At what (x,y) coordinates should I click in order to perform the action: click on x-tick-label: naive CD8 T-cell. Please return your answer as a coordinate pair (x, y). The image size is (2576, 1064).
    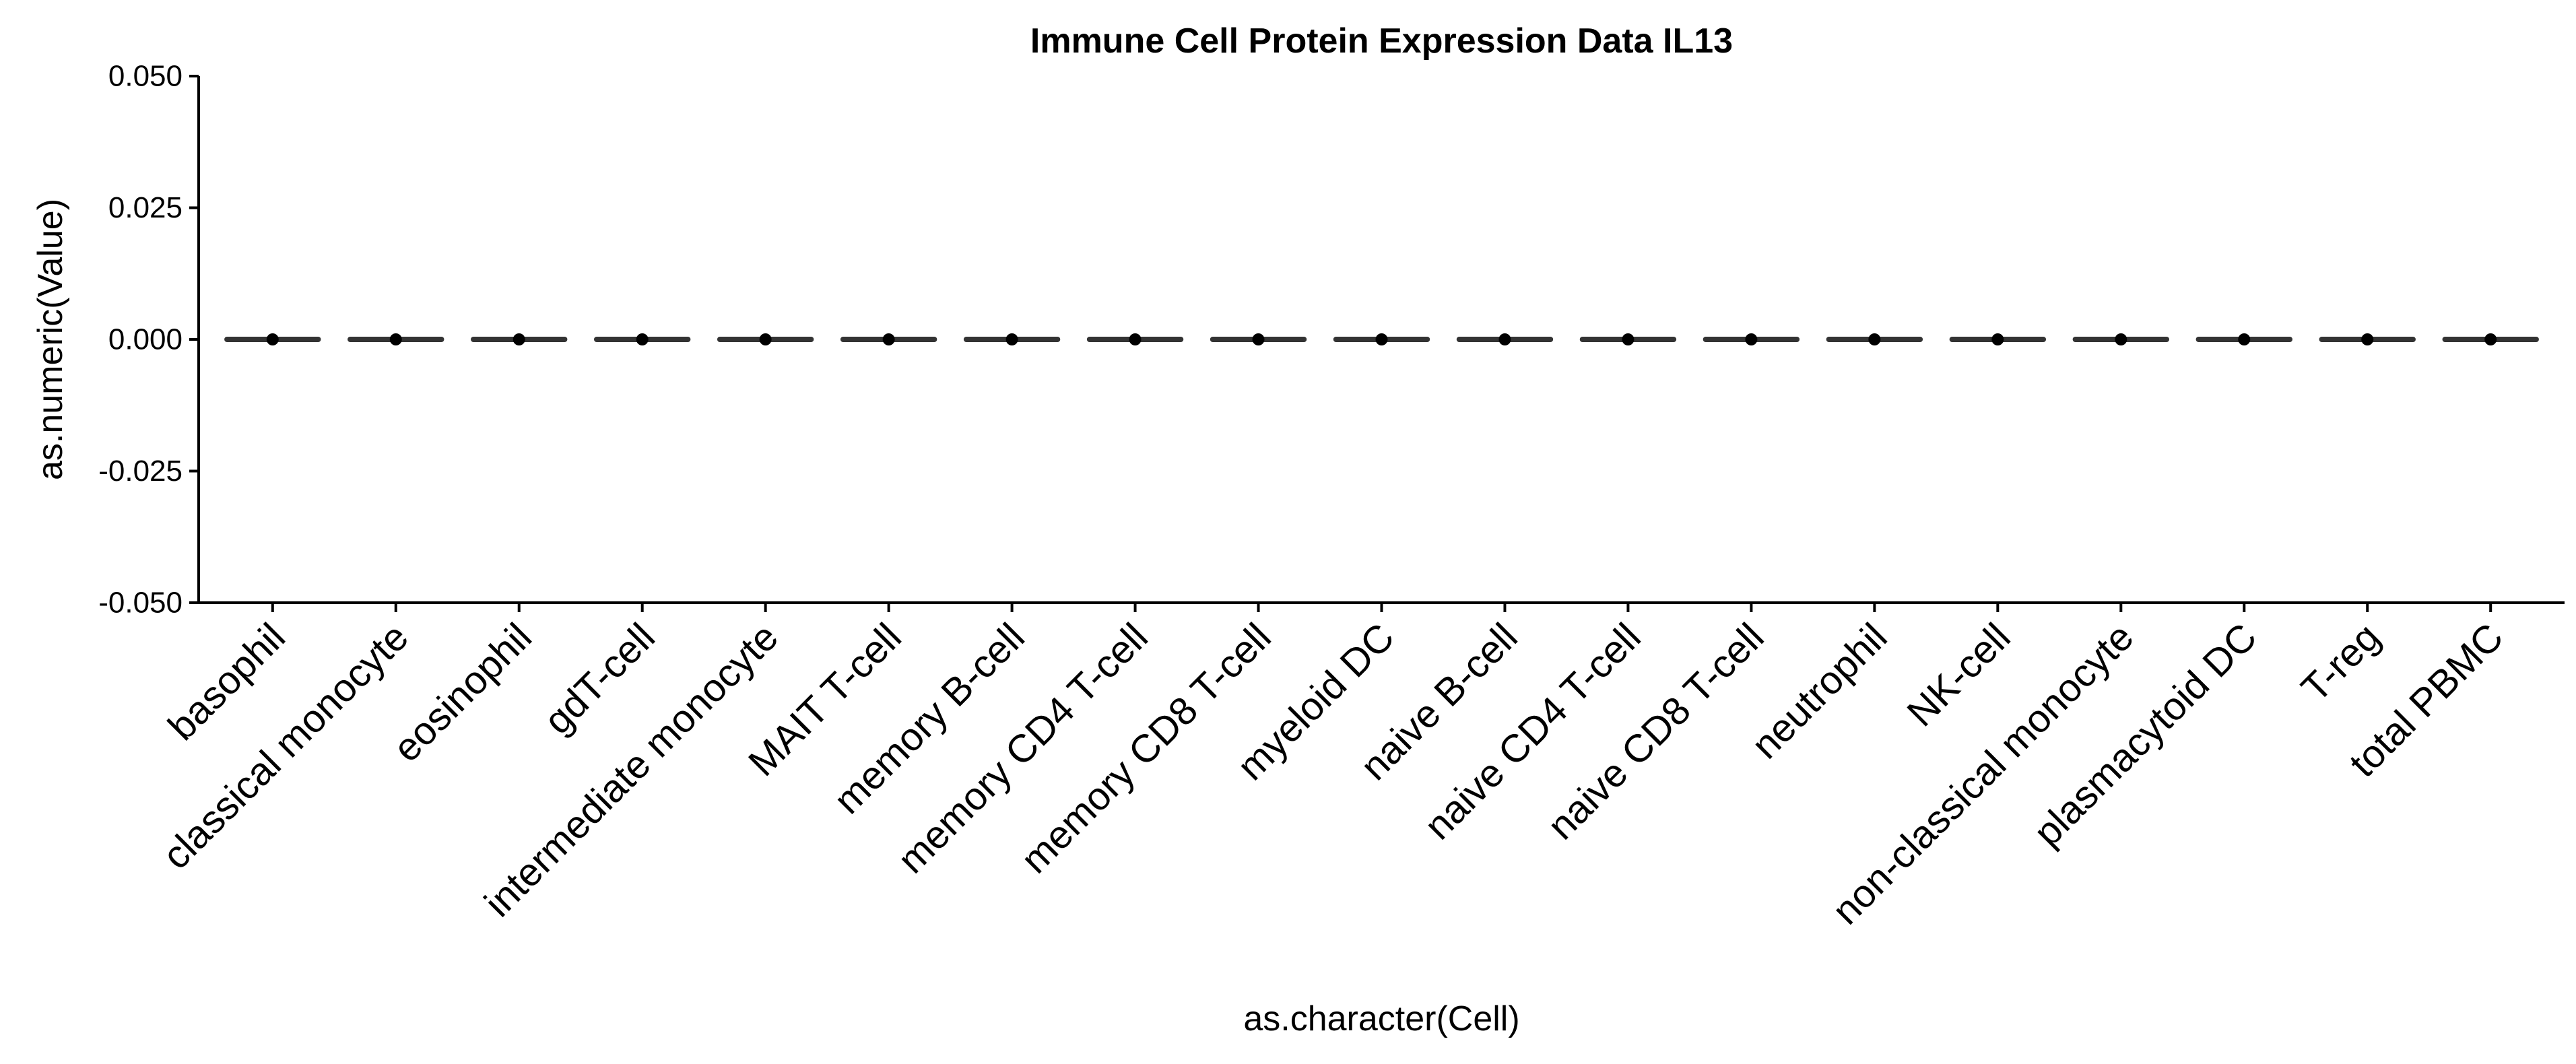
    Looking at the image, I should click on (1656, 731).